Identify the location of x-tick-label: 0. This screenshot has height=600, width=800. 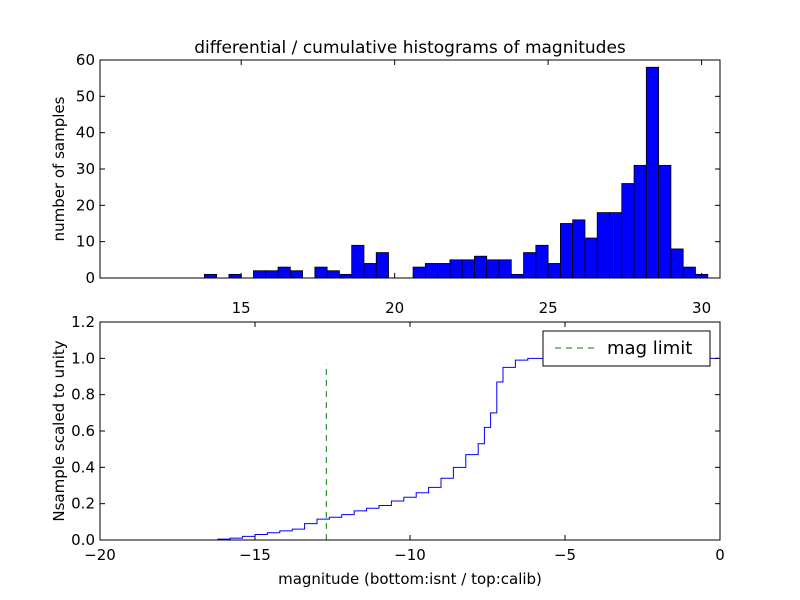
(720, 555).